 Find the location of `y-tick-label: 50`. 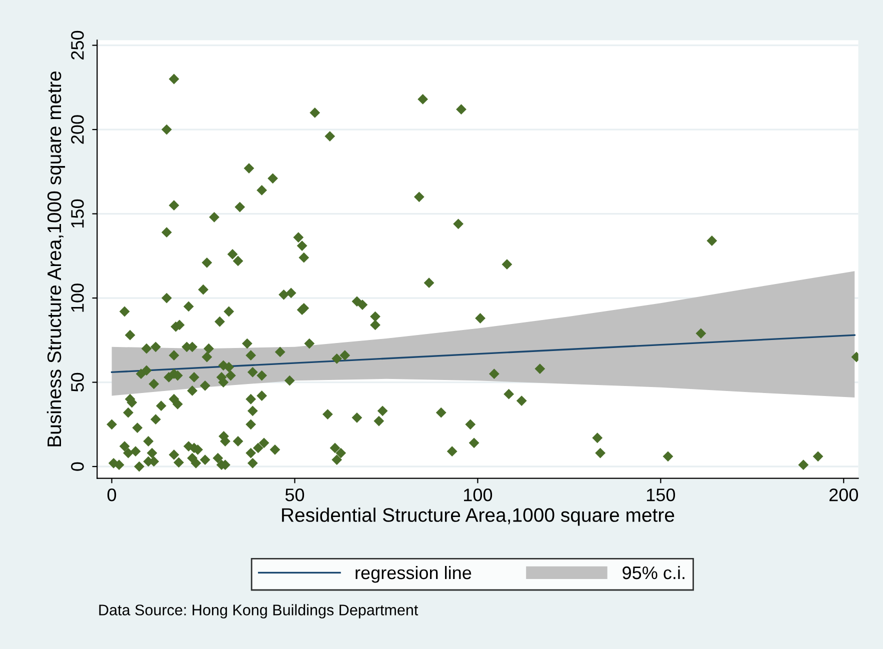

y-tick-label: 50 is located at coordinates (77, 382).